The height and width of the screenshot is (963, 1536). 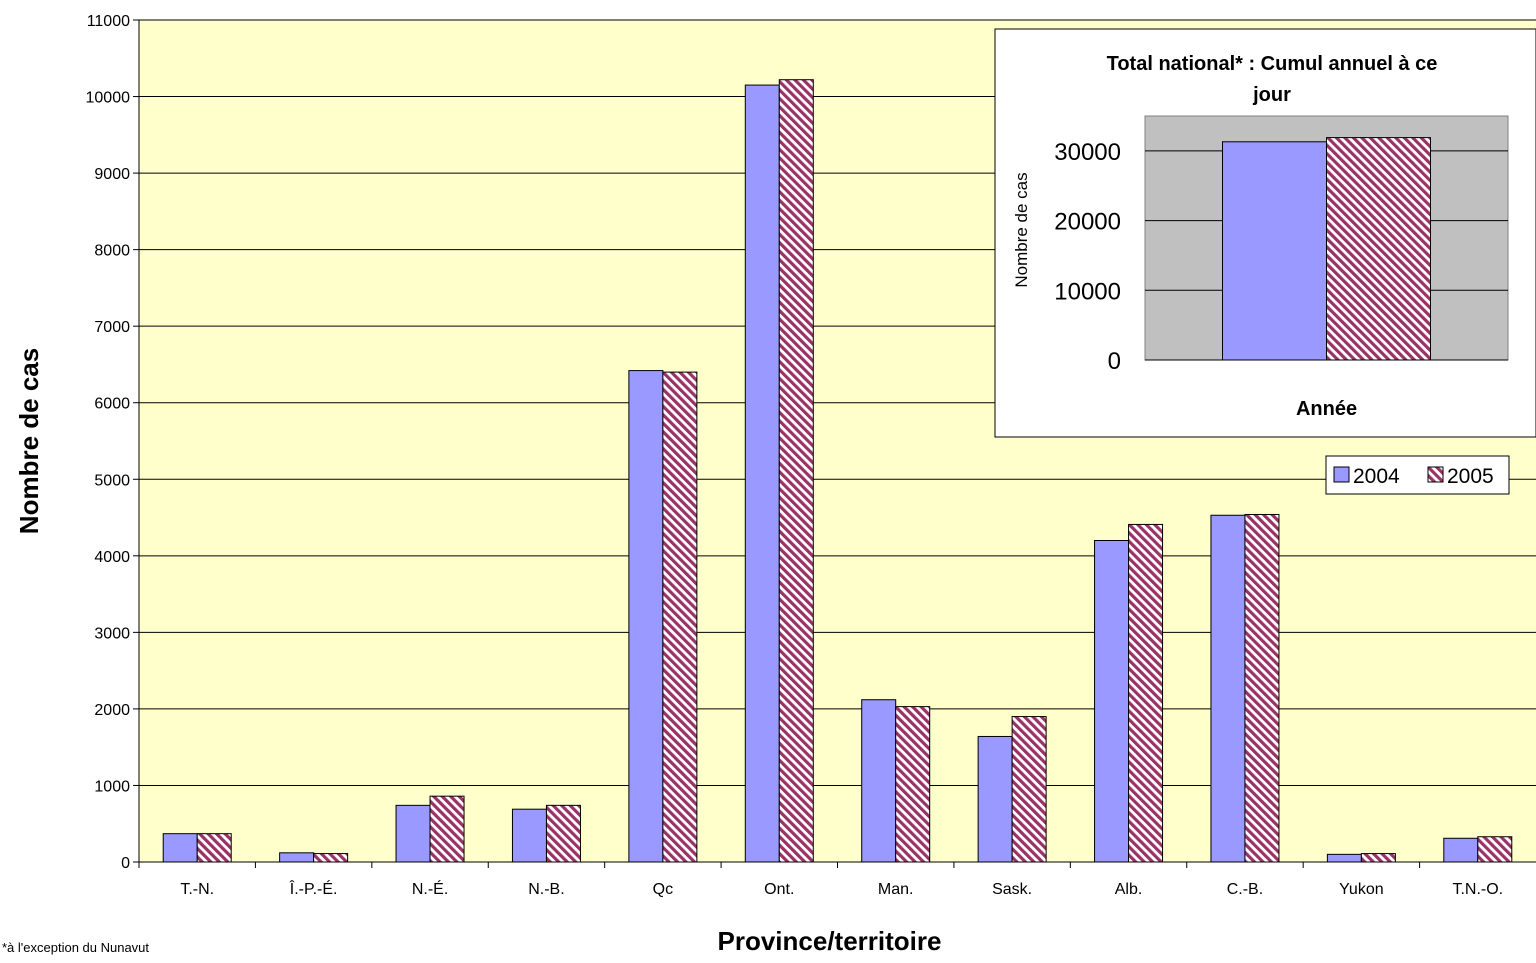 What do you see at coordinates (112, 174) in the screenshot?
I see `y-tick-label: 9000` at bounding box center [112, 174].